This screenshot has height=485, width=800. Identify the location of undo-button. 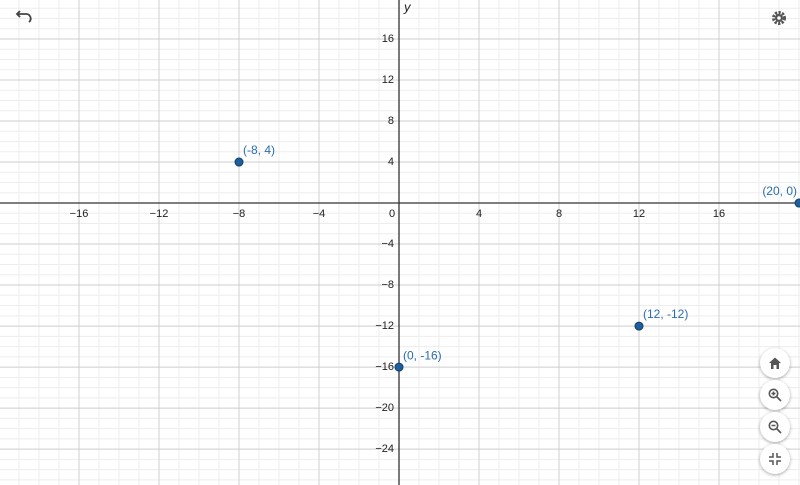
(24, 16).